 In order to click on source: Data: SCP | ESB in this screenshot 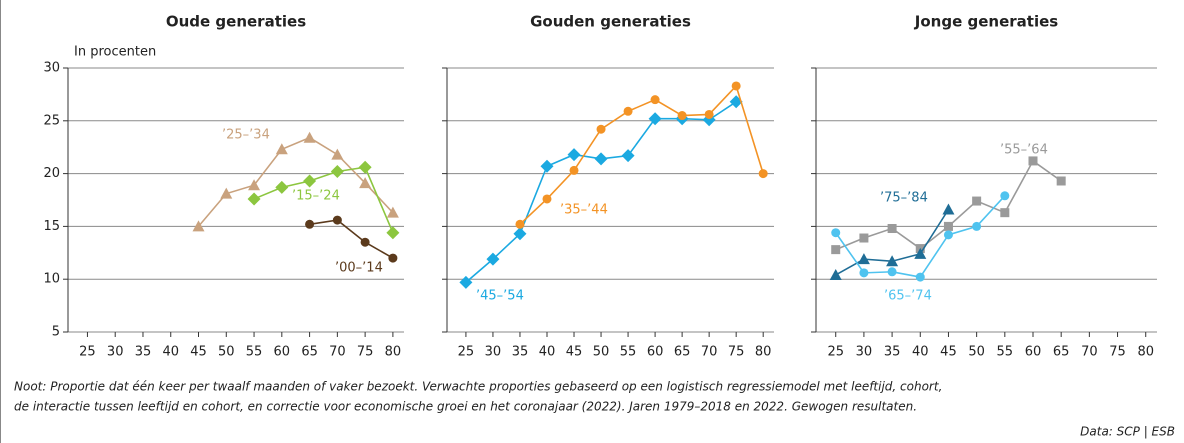, I will do `click(1127, 432)`.